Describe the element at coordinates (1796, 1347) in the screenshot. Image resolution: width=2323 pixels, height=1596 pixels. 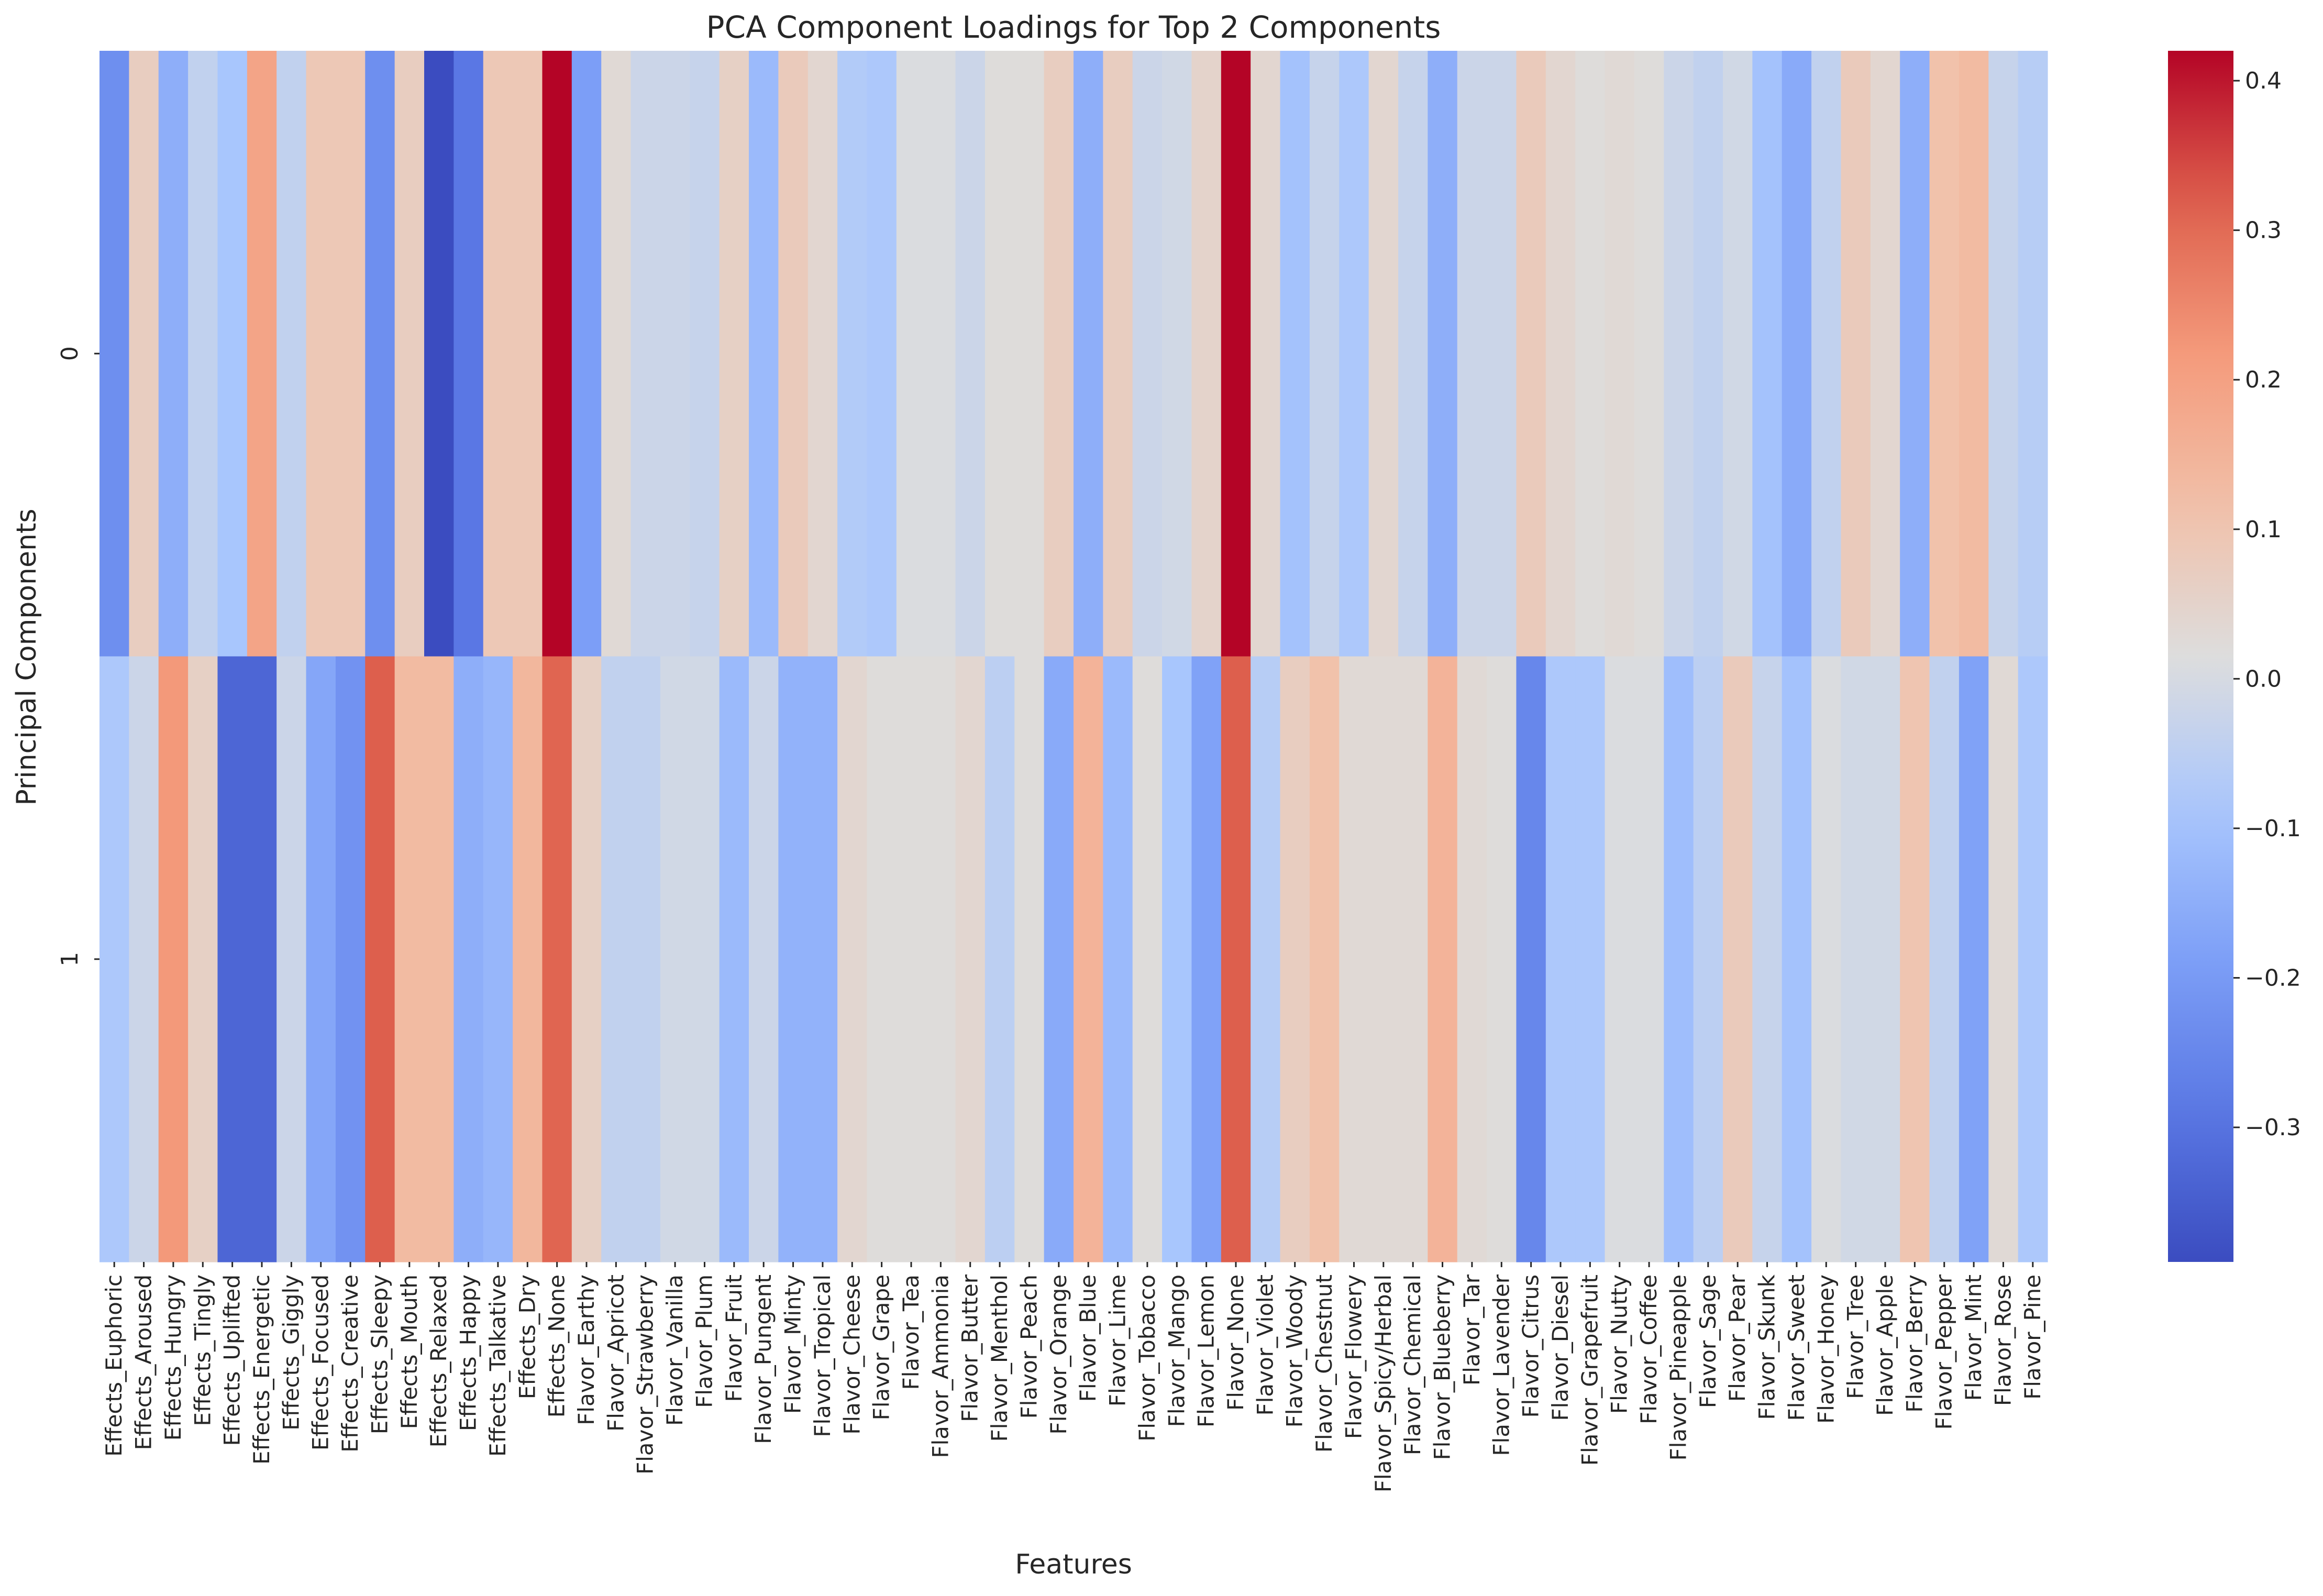
I see `x-tick-label: Flavor_Sweet` at that location.